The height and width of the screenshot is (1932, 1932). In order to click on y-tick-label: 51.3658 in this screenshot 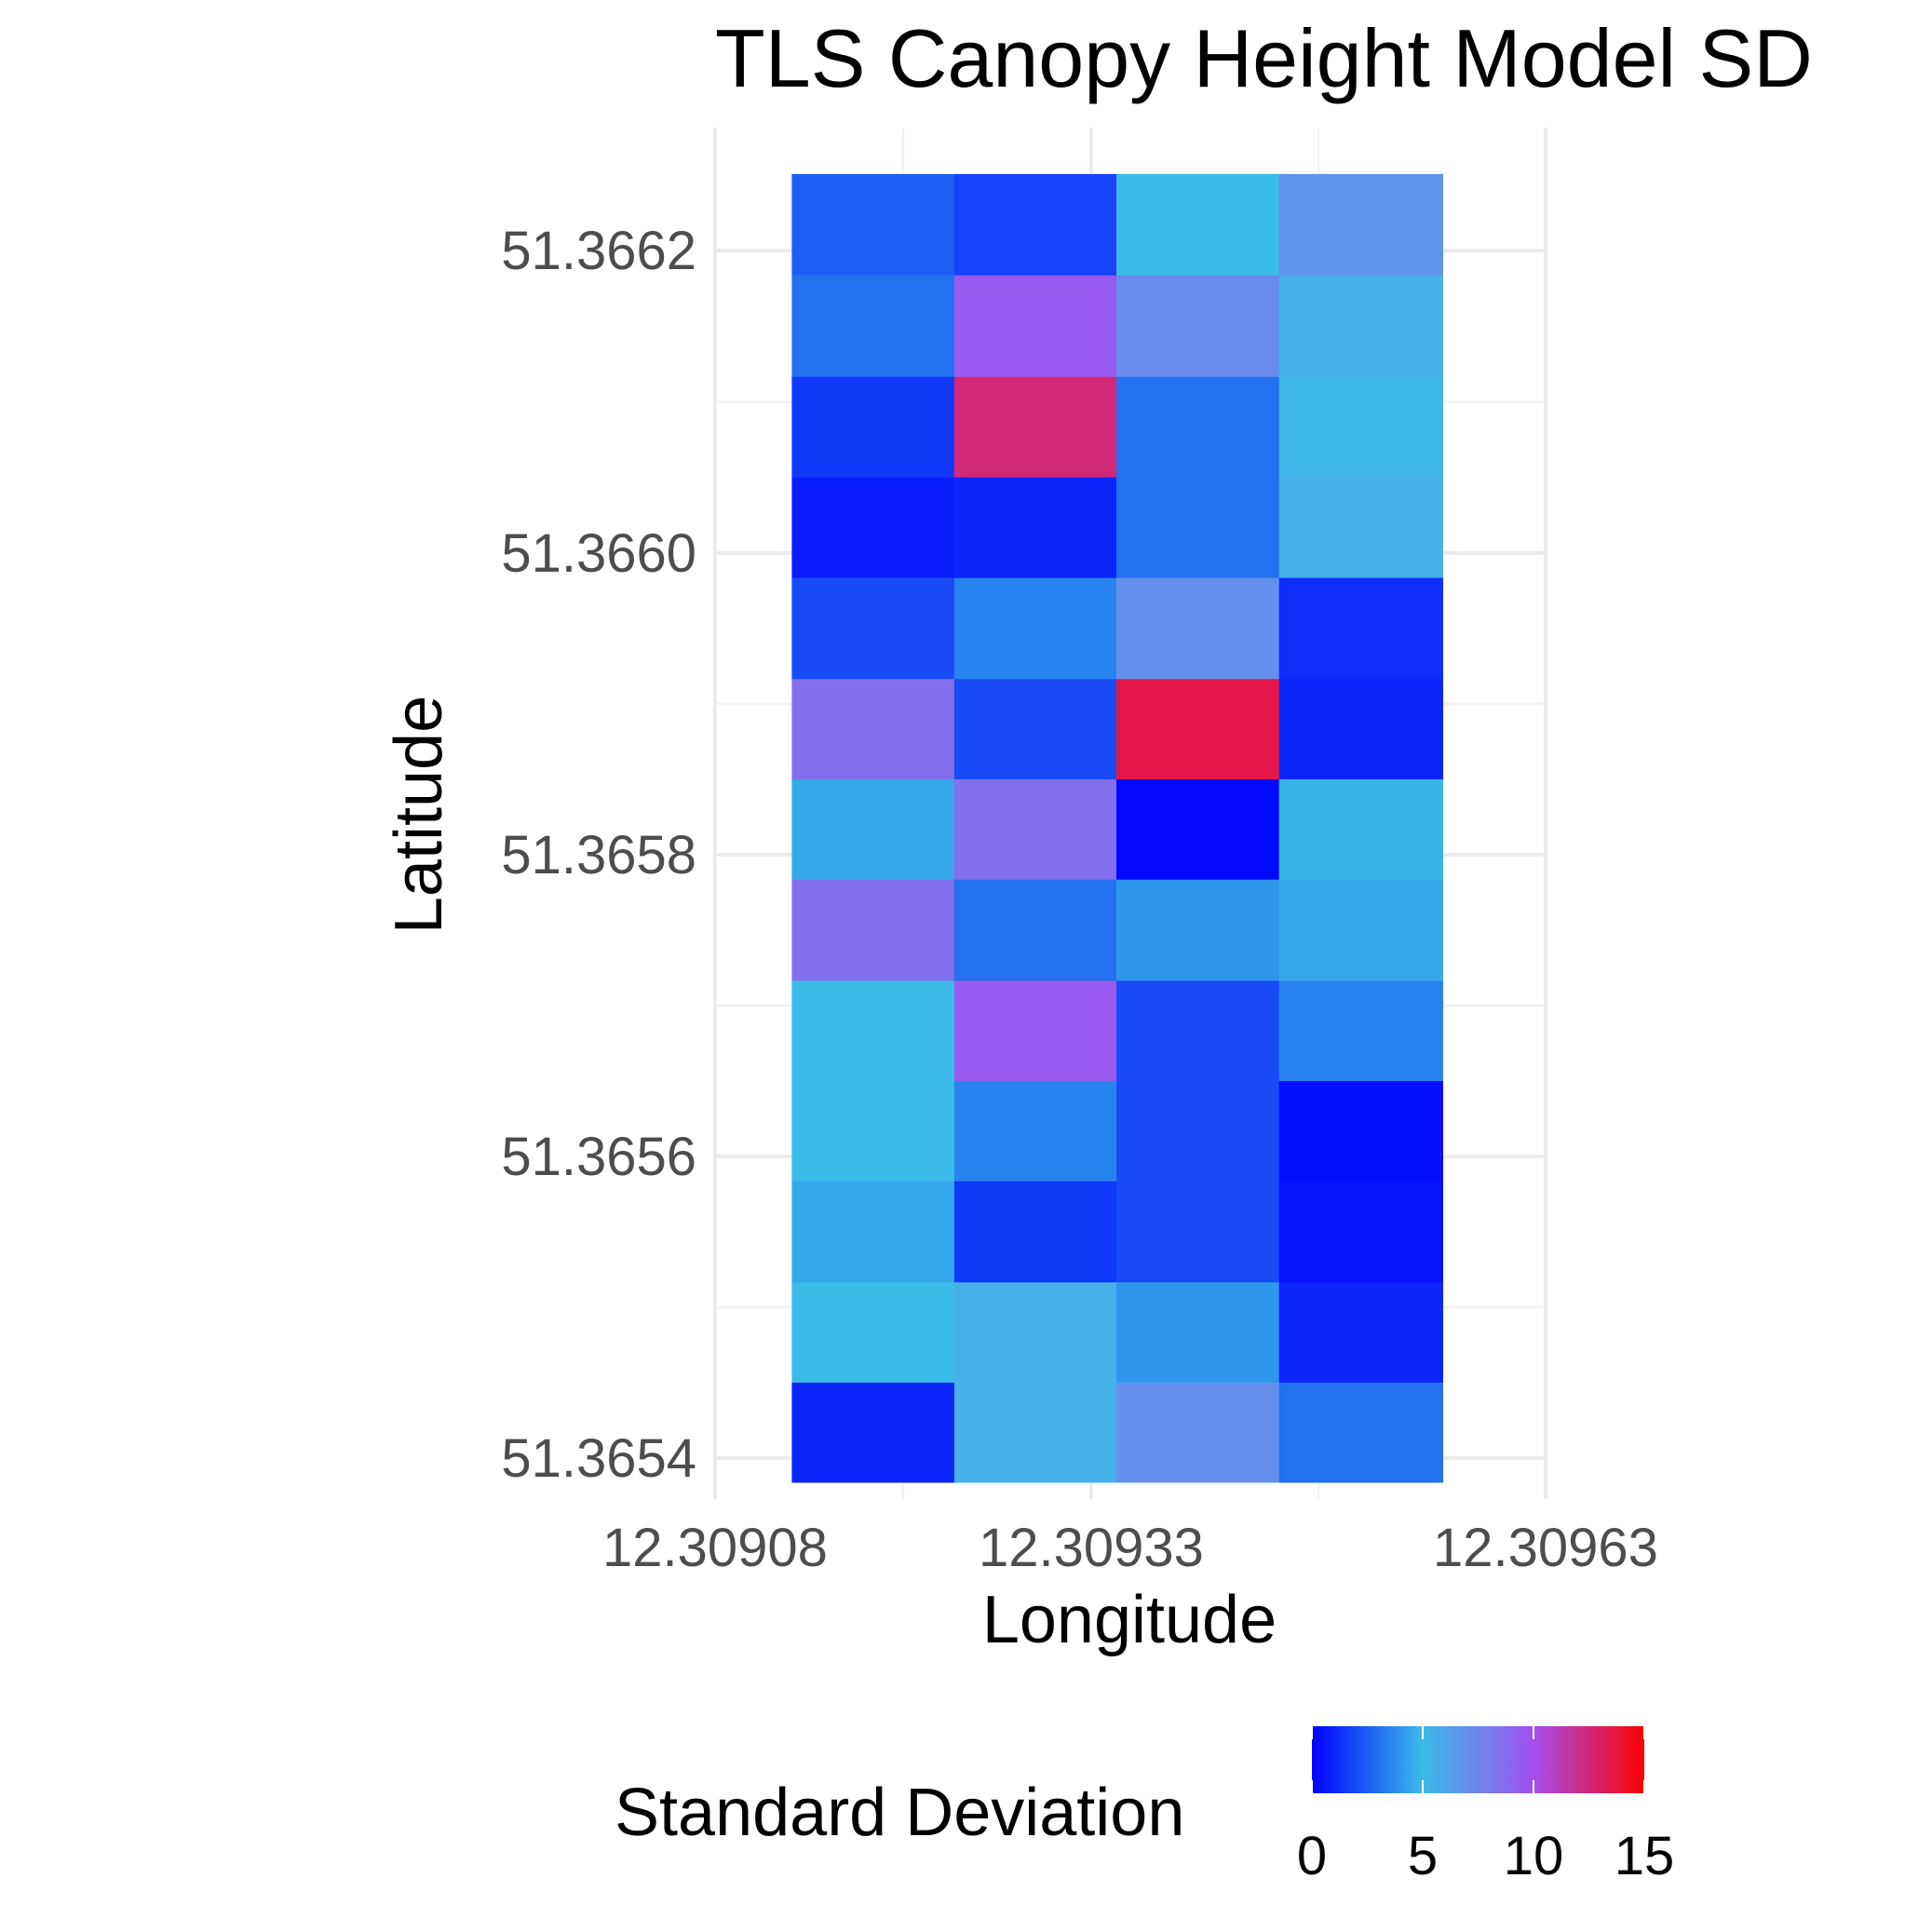, I will do `click(598, 855)`.